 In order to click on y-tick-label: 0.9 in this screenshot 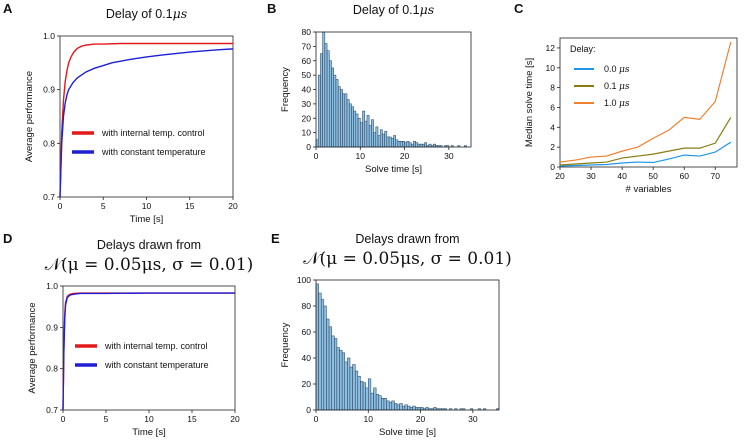, I will do `click(52, 327)`.